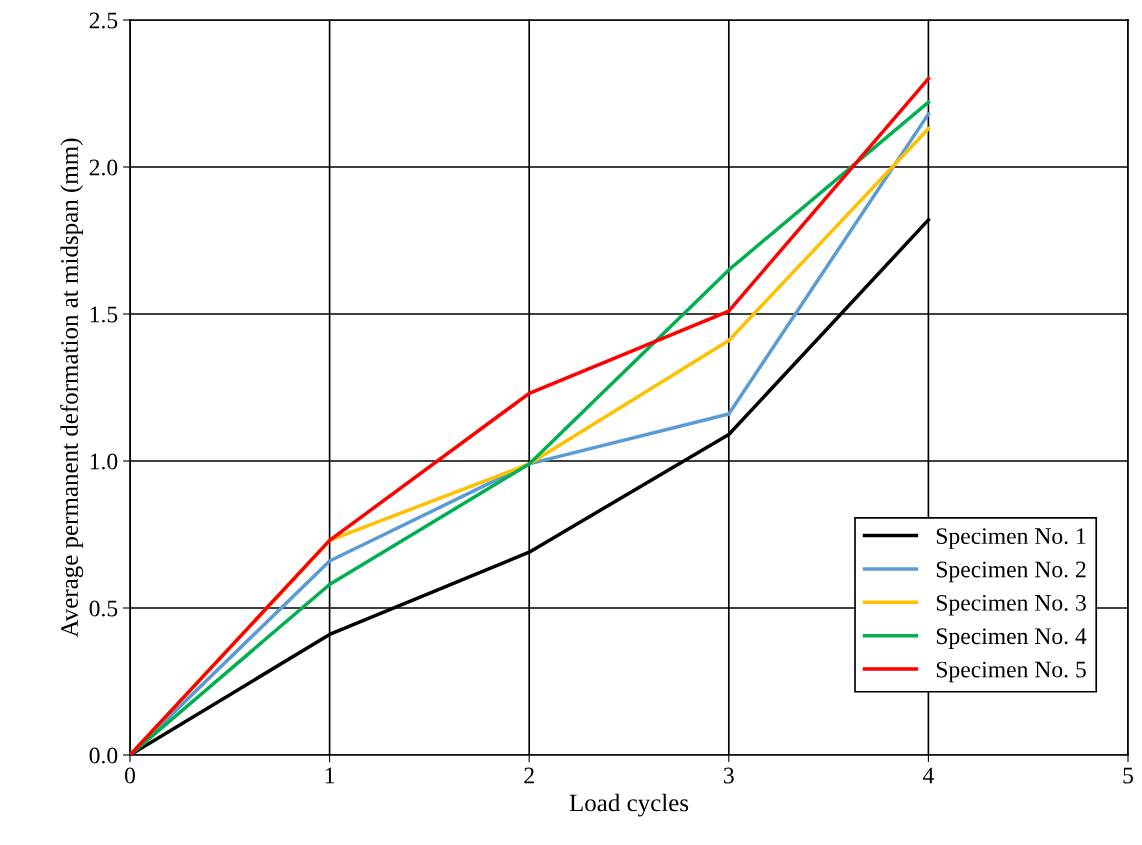 The height and width of the screenshot is (845, 1142). Describe the element at coordinates (1011, 672) in the screenshot. I see `legend-label: Specimen No. 5` at that location.